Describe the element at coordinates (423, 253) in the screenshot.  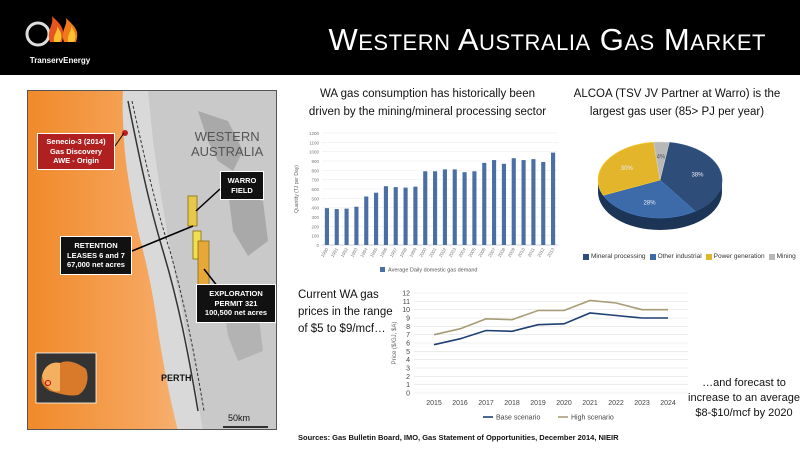
I see `x-tick-label: 2000` at that location.